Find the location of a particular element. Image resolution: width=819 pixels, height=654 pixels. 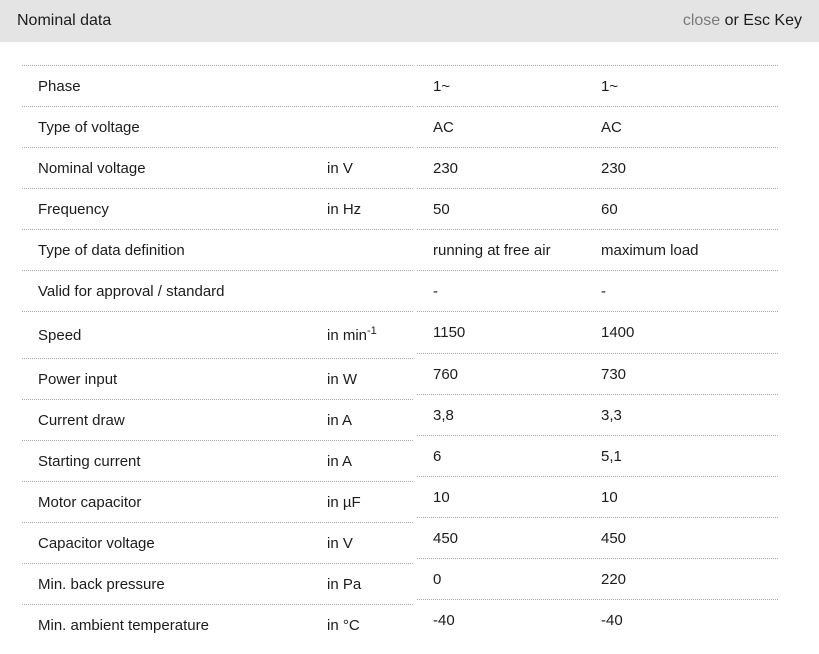

table-row: Speed in min-1 is located at coordinates (217, 334).